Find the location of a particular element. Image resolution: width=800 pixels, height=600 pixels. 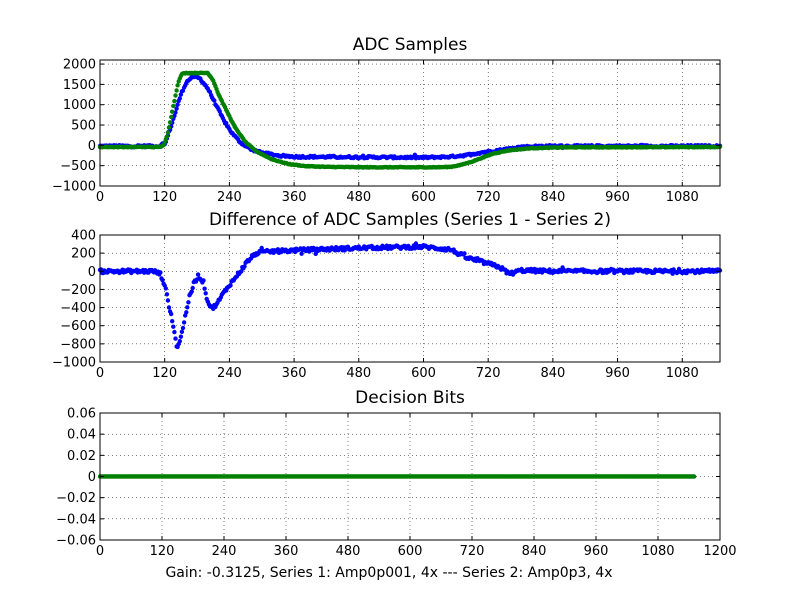

y-tick-label: 0.04 is located at coordinates (81, 435).